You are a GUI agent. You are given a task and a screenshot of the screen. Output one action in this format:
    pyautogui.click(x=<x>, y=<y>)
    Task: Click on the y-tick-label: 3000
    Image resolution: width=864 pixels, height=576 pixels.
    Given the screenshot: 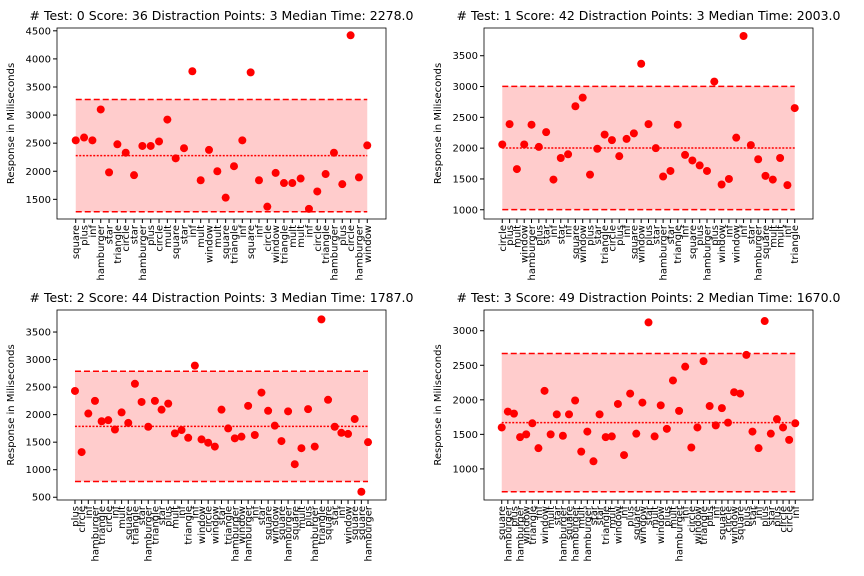 What is the action you would take?
    pyautogui.click(x=38, y=360)
    